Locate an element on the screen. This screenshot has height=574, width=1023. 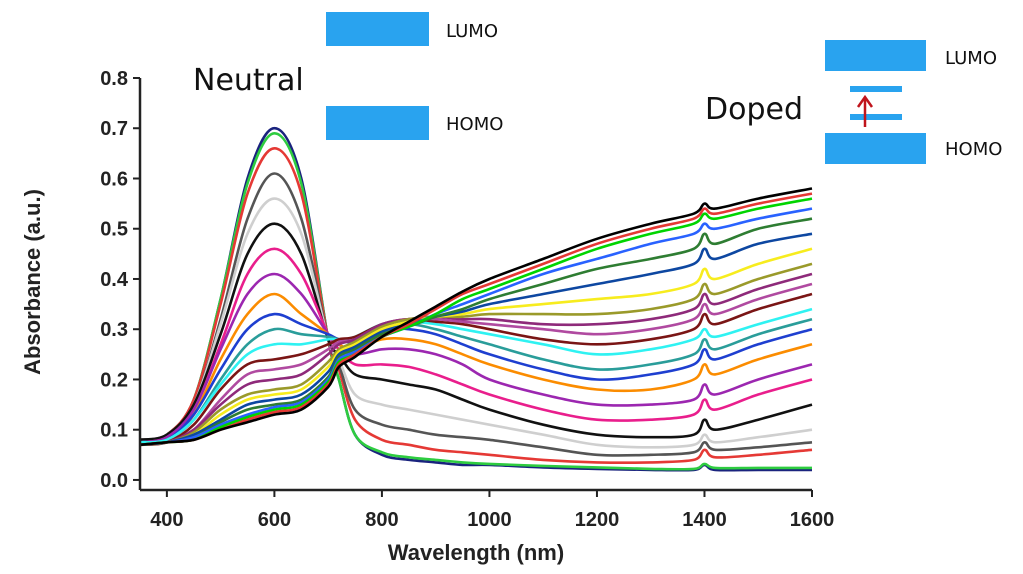
doped-homo-bar is located at coordinates (875, 148).